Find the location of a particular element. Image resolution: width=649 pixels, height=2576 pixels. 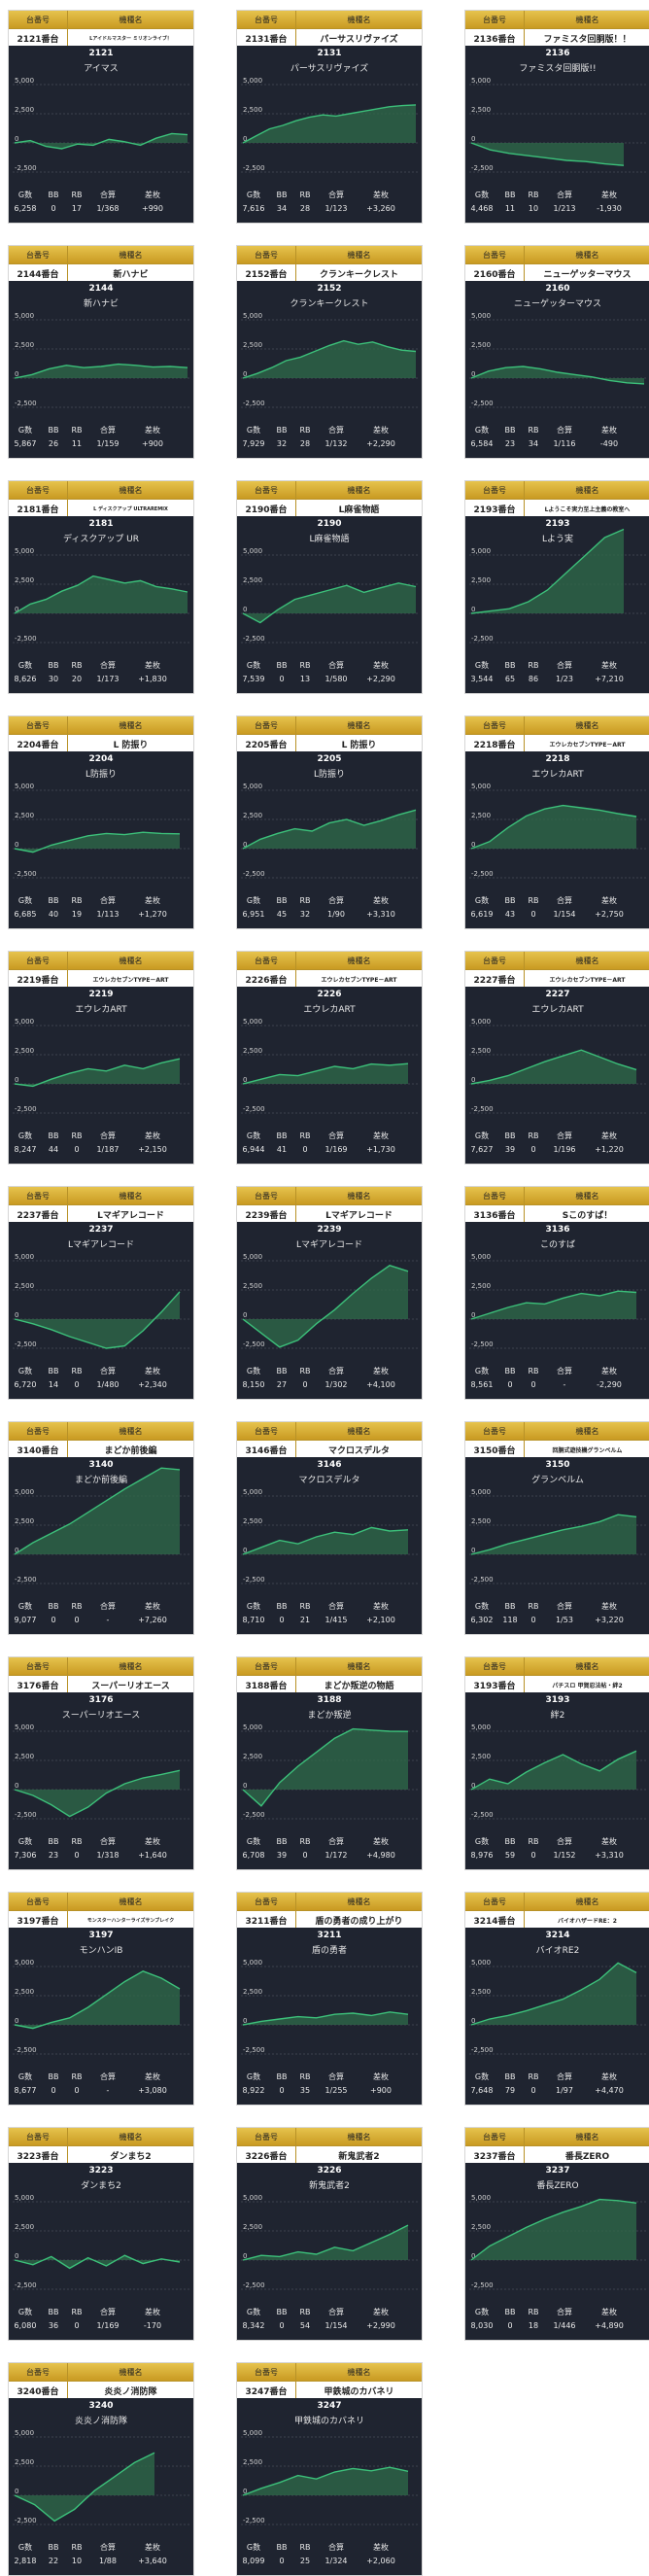

bb-count-value: 0 is located at coordinates (53, 208).